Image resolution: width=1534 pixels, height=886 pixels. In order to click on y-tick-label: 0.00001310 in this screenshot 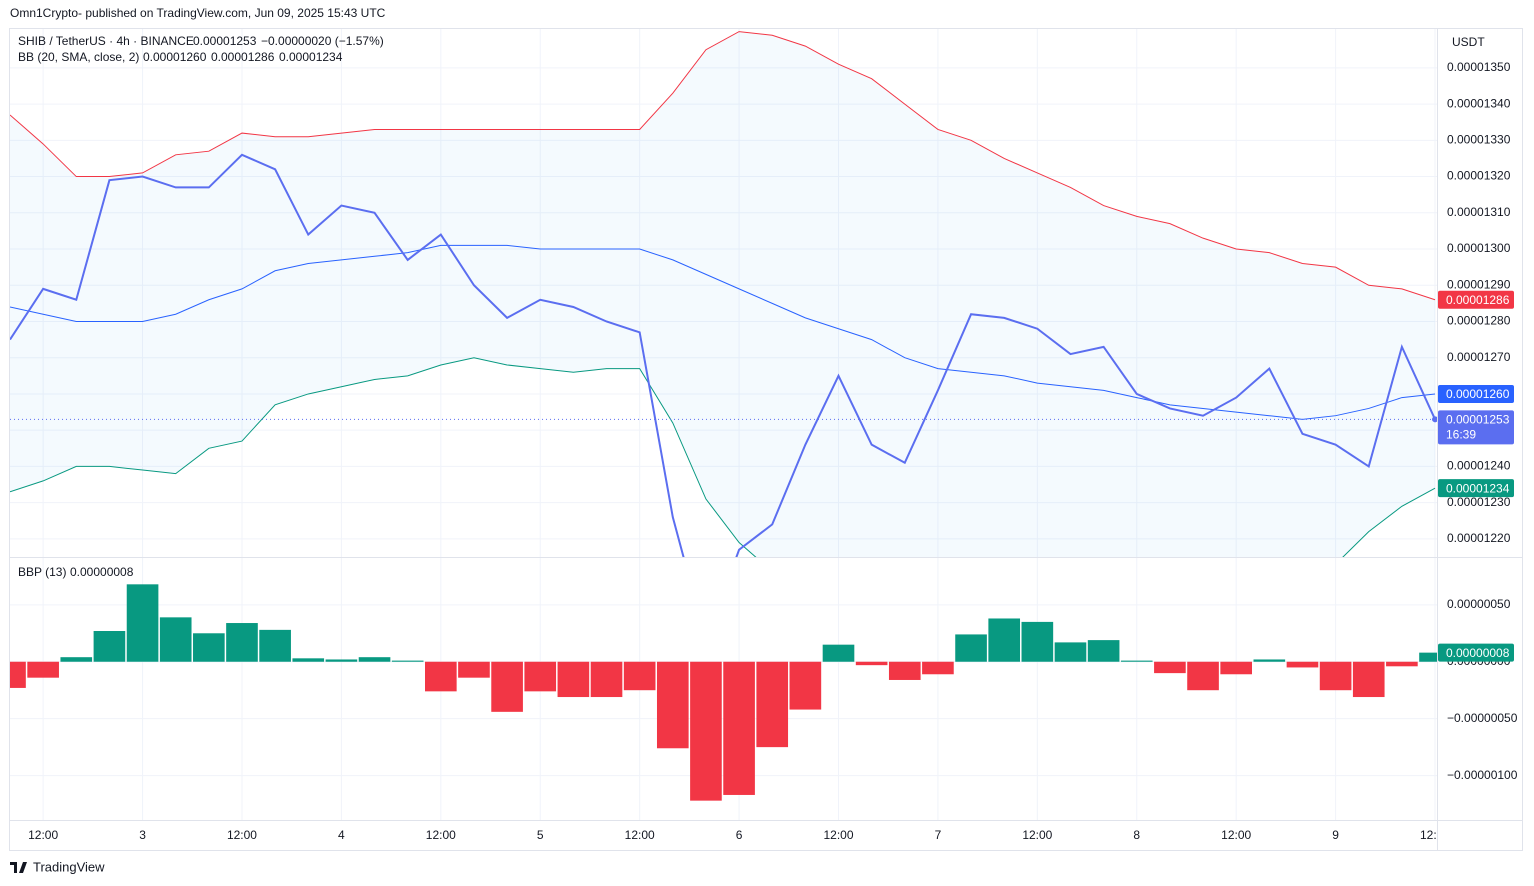, I will do `click(1479, 212)`.